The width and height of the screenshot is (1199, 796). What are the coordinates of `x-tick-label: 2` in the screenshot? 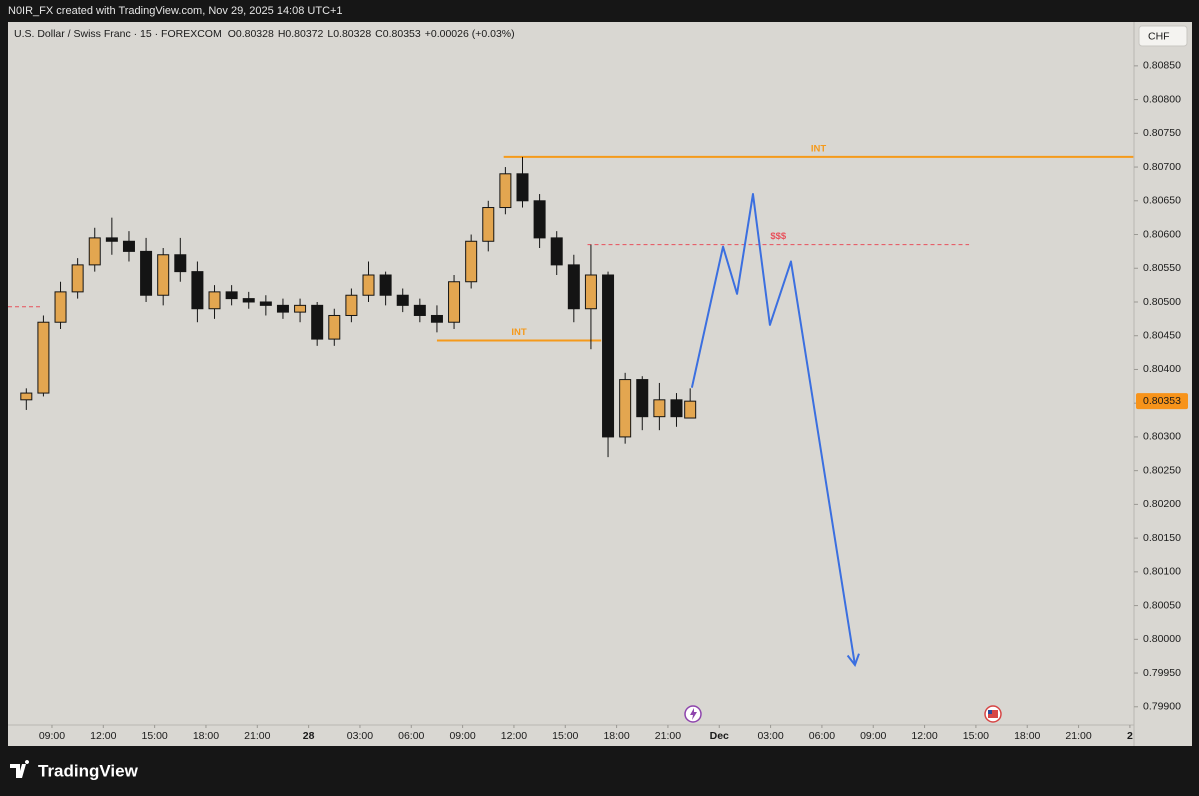 It's located at (1130, 736).